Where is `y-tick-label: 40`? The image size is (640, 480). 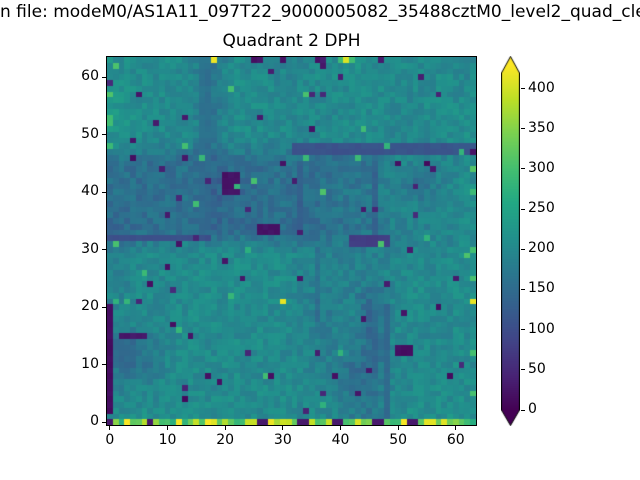
y-tick-label: 40 is located at coordinates (90, 191).